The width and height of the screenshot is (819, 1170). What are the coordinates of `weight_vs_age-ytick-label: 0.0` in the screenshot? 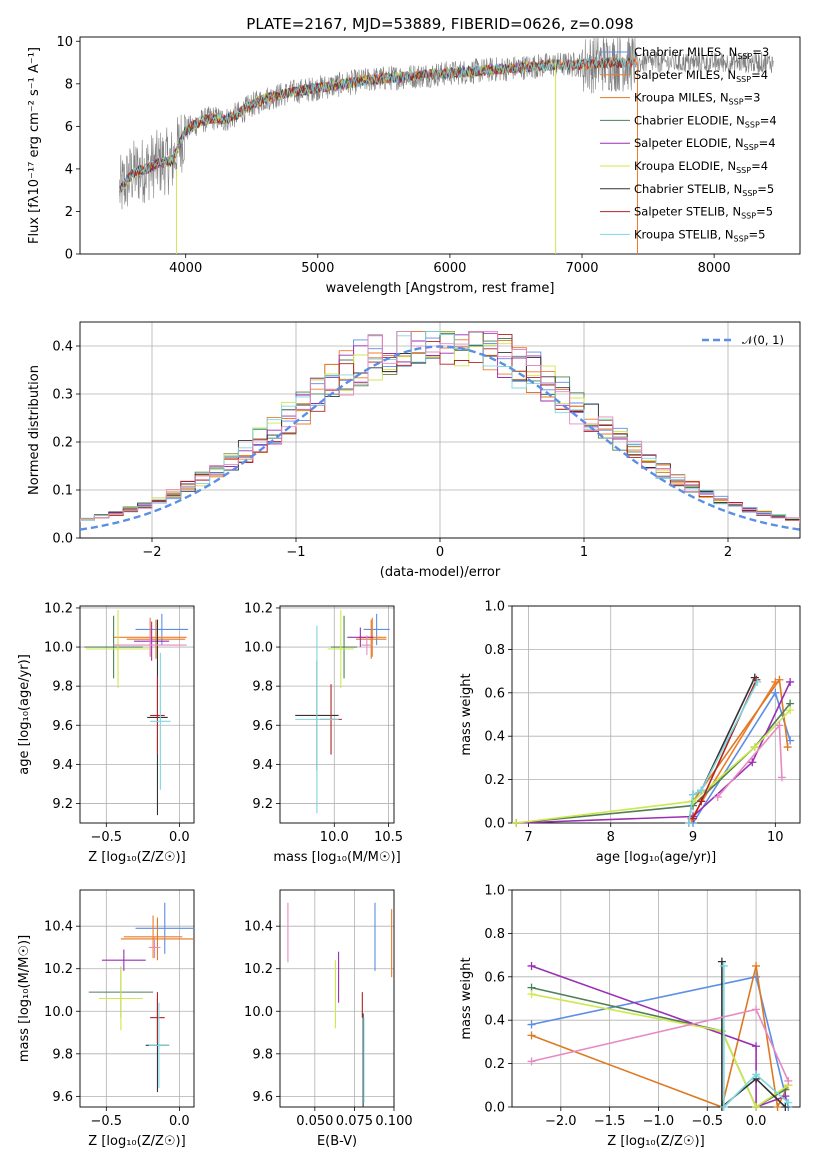 It's located at (494, 824).